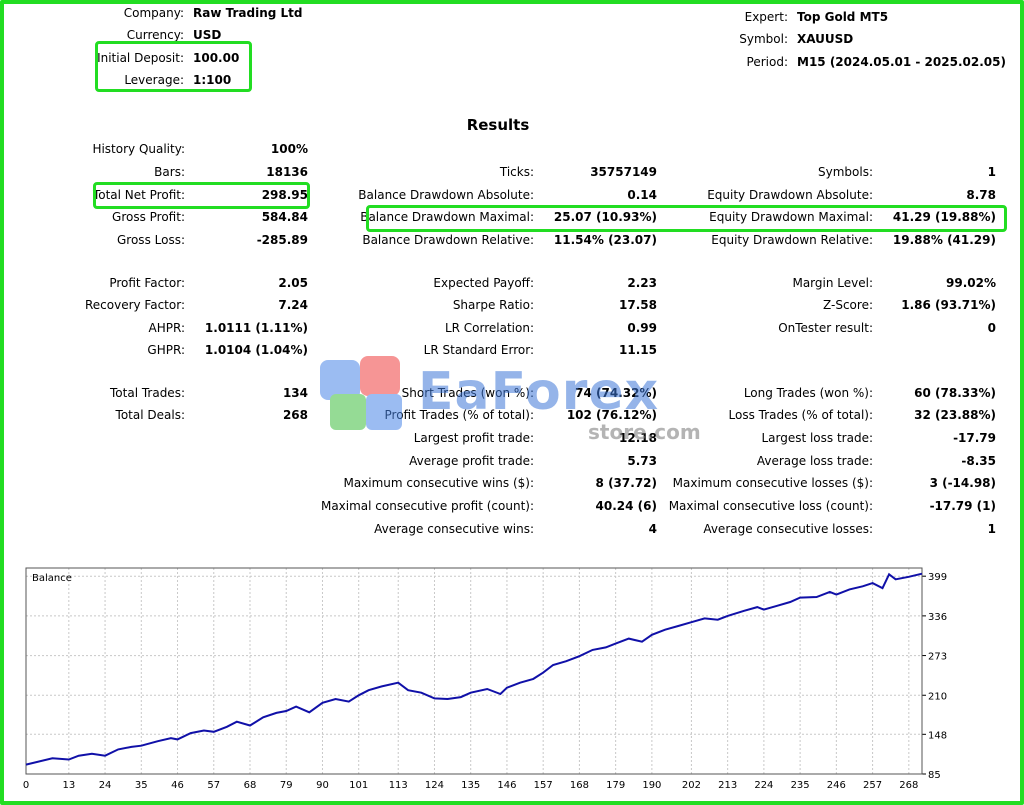 The width and height of the screenshot is (1024, 805). Describe the element at coordinates (147, 283) in the screenshot. I see `profit-factor-label: Profit Factor:` at that location.